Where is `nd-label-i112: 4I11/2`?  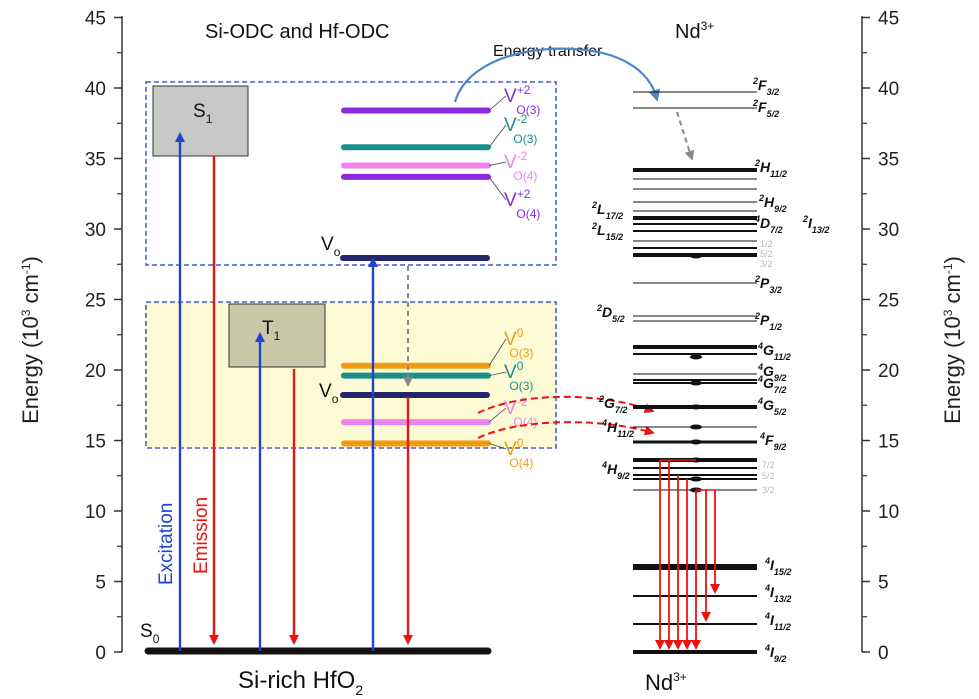
nd-label-i112: 4I11/2 is located at coordinates (777, 621).